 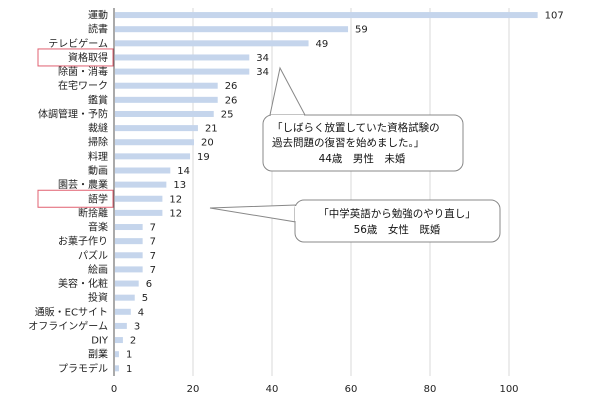 What do you see at coordinates (83, 71) in the screenshot?
I see `category-label: 除菌・消毒` at bounding box center [83, 71].